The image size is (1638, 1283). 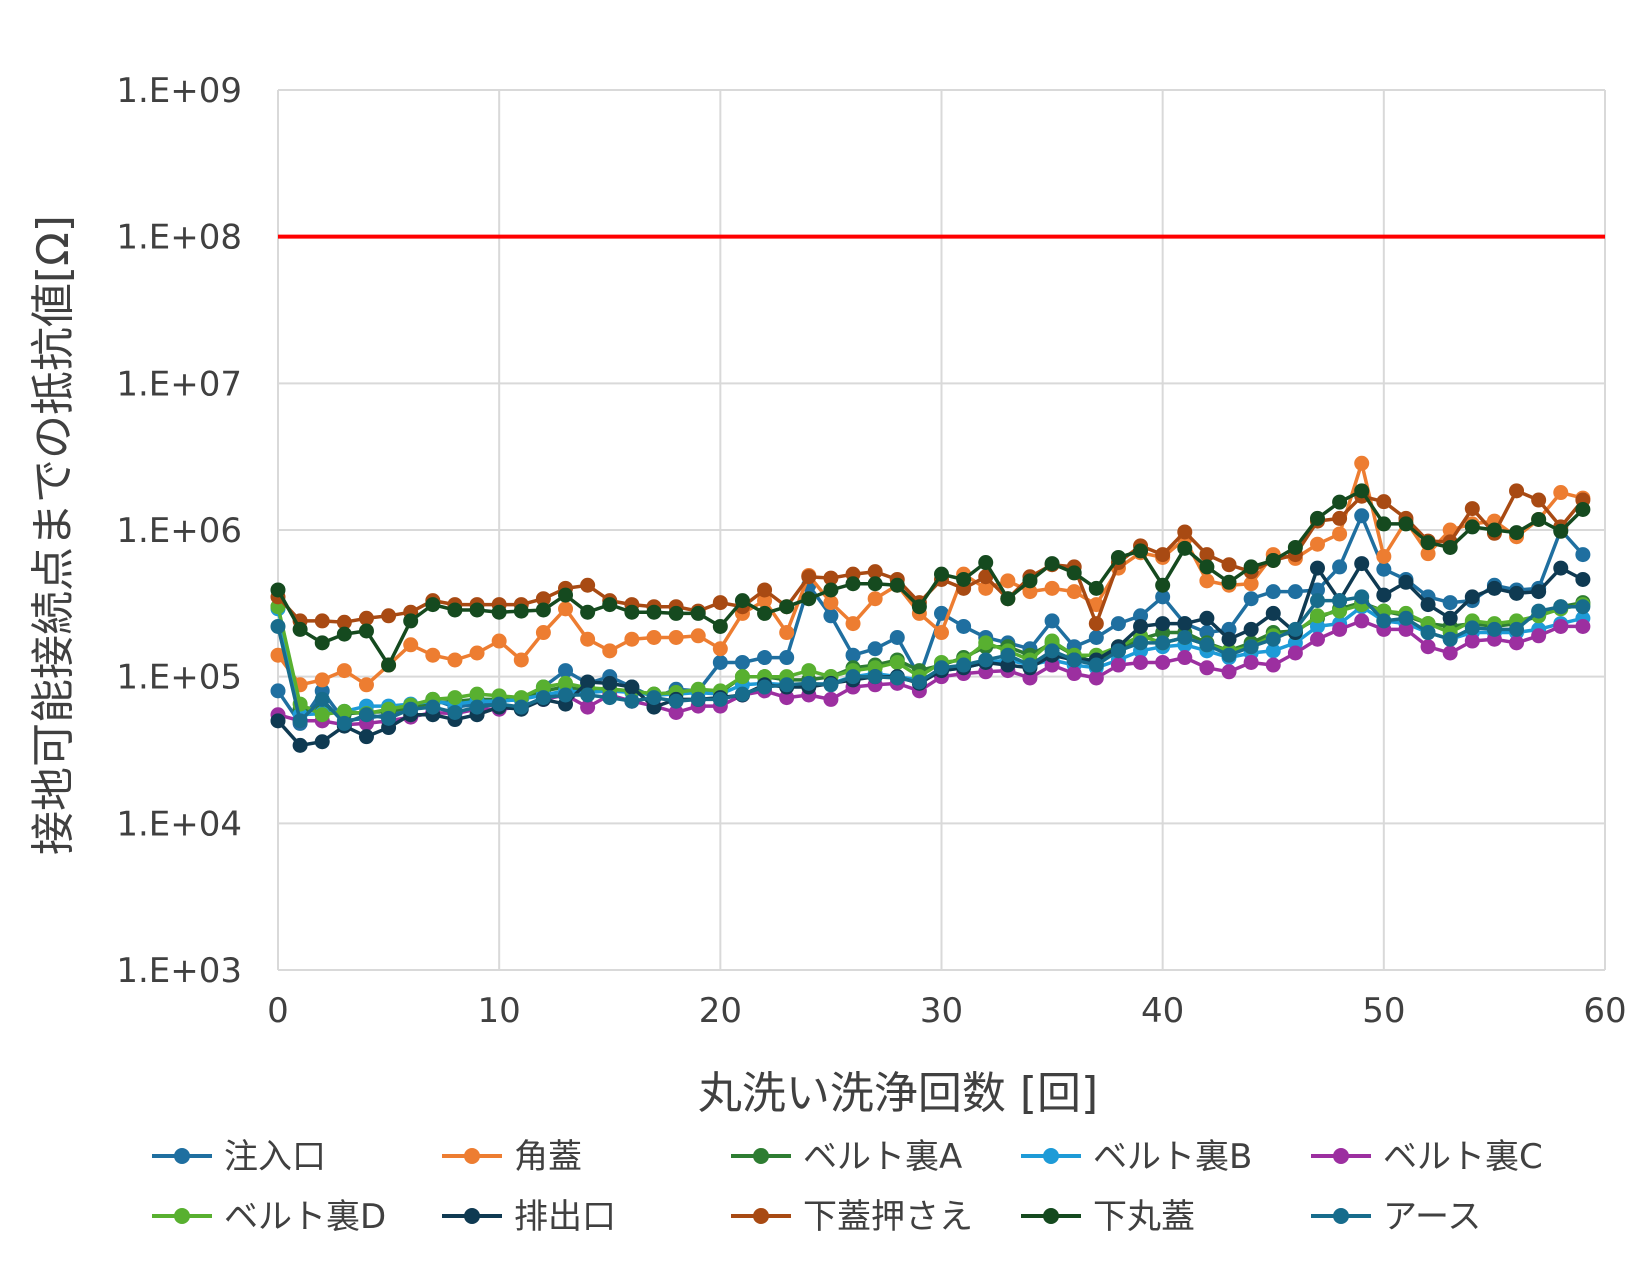 What do you see at coordinates (565, 1217) in the screenshot?
I see `legend-label: 排出口` at bounding box center [565, 1217].